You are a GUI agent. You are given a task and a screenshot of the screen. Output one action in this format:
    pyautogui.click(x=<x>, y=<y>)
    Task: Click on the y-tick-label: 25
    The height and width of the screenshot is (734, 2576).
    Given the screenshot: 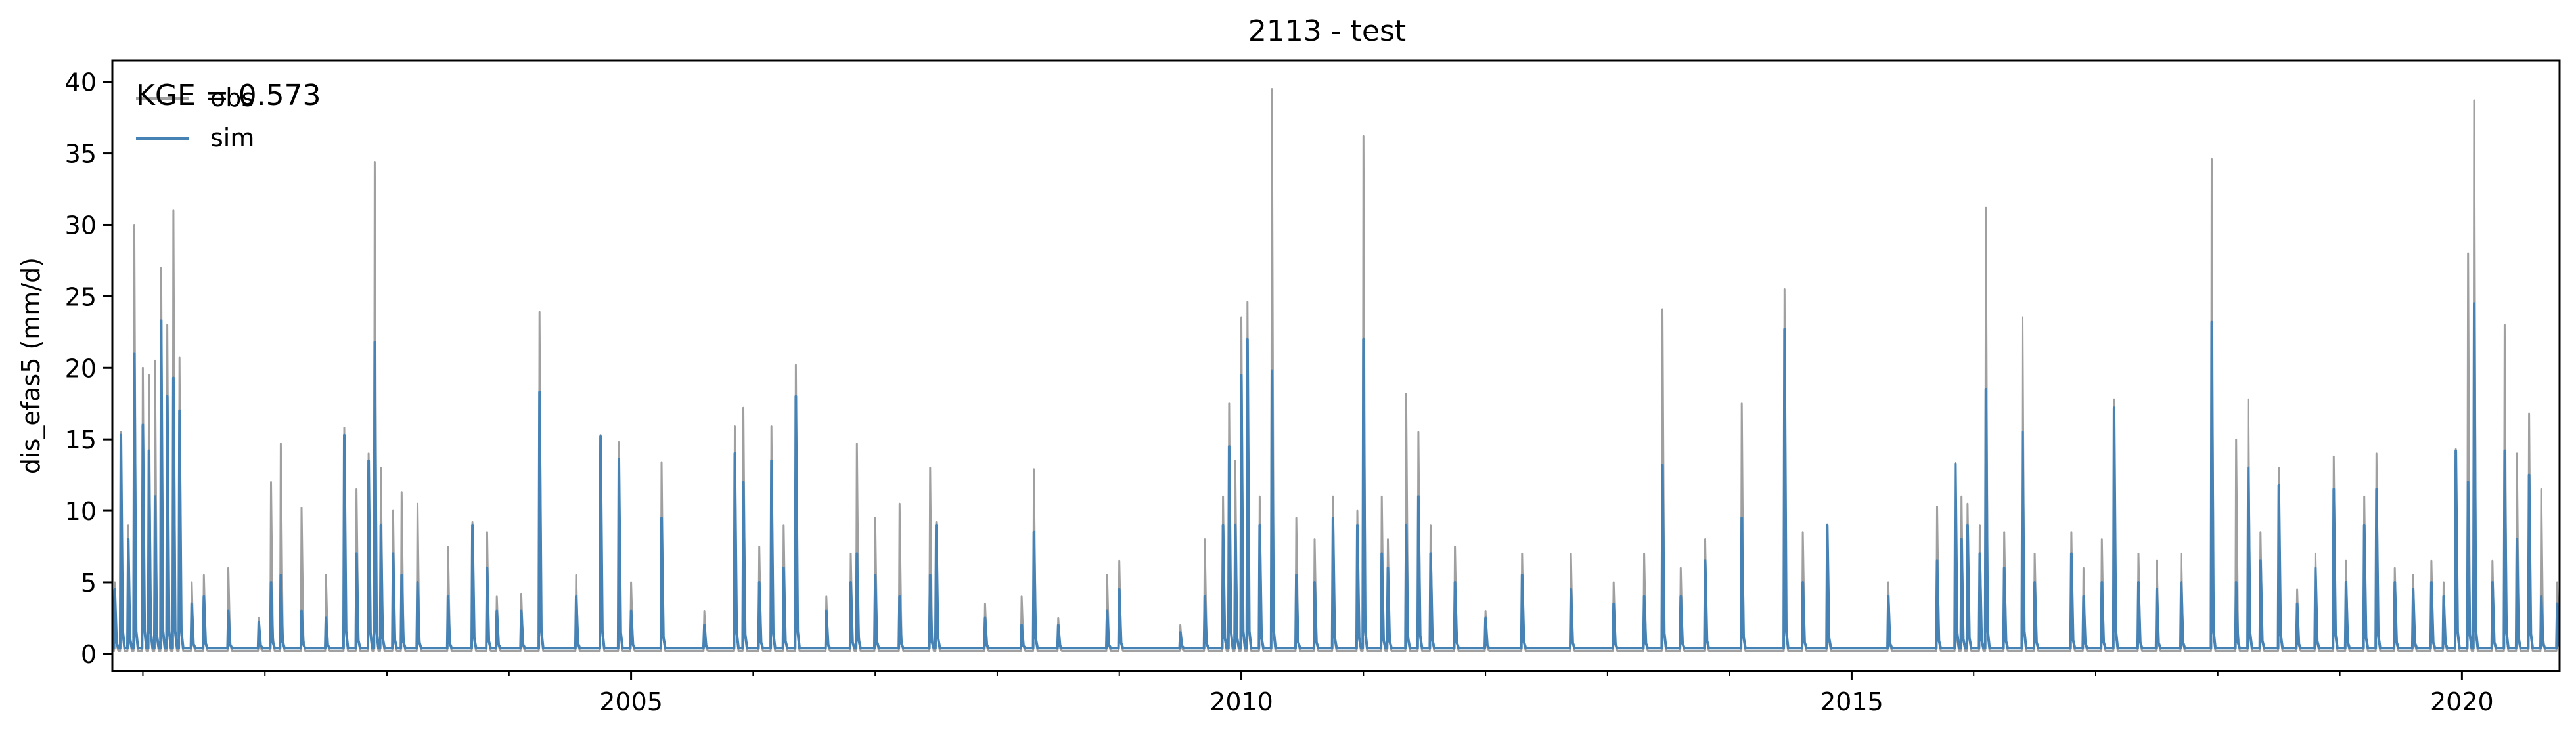 What is the action you would take?
    pyautogui.click(x=81, y=296)
    